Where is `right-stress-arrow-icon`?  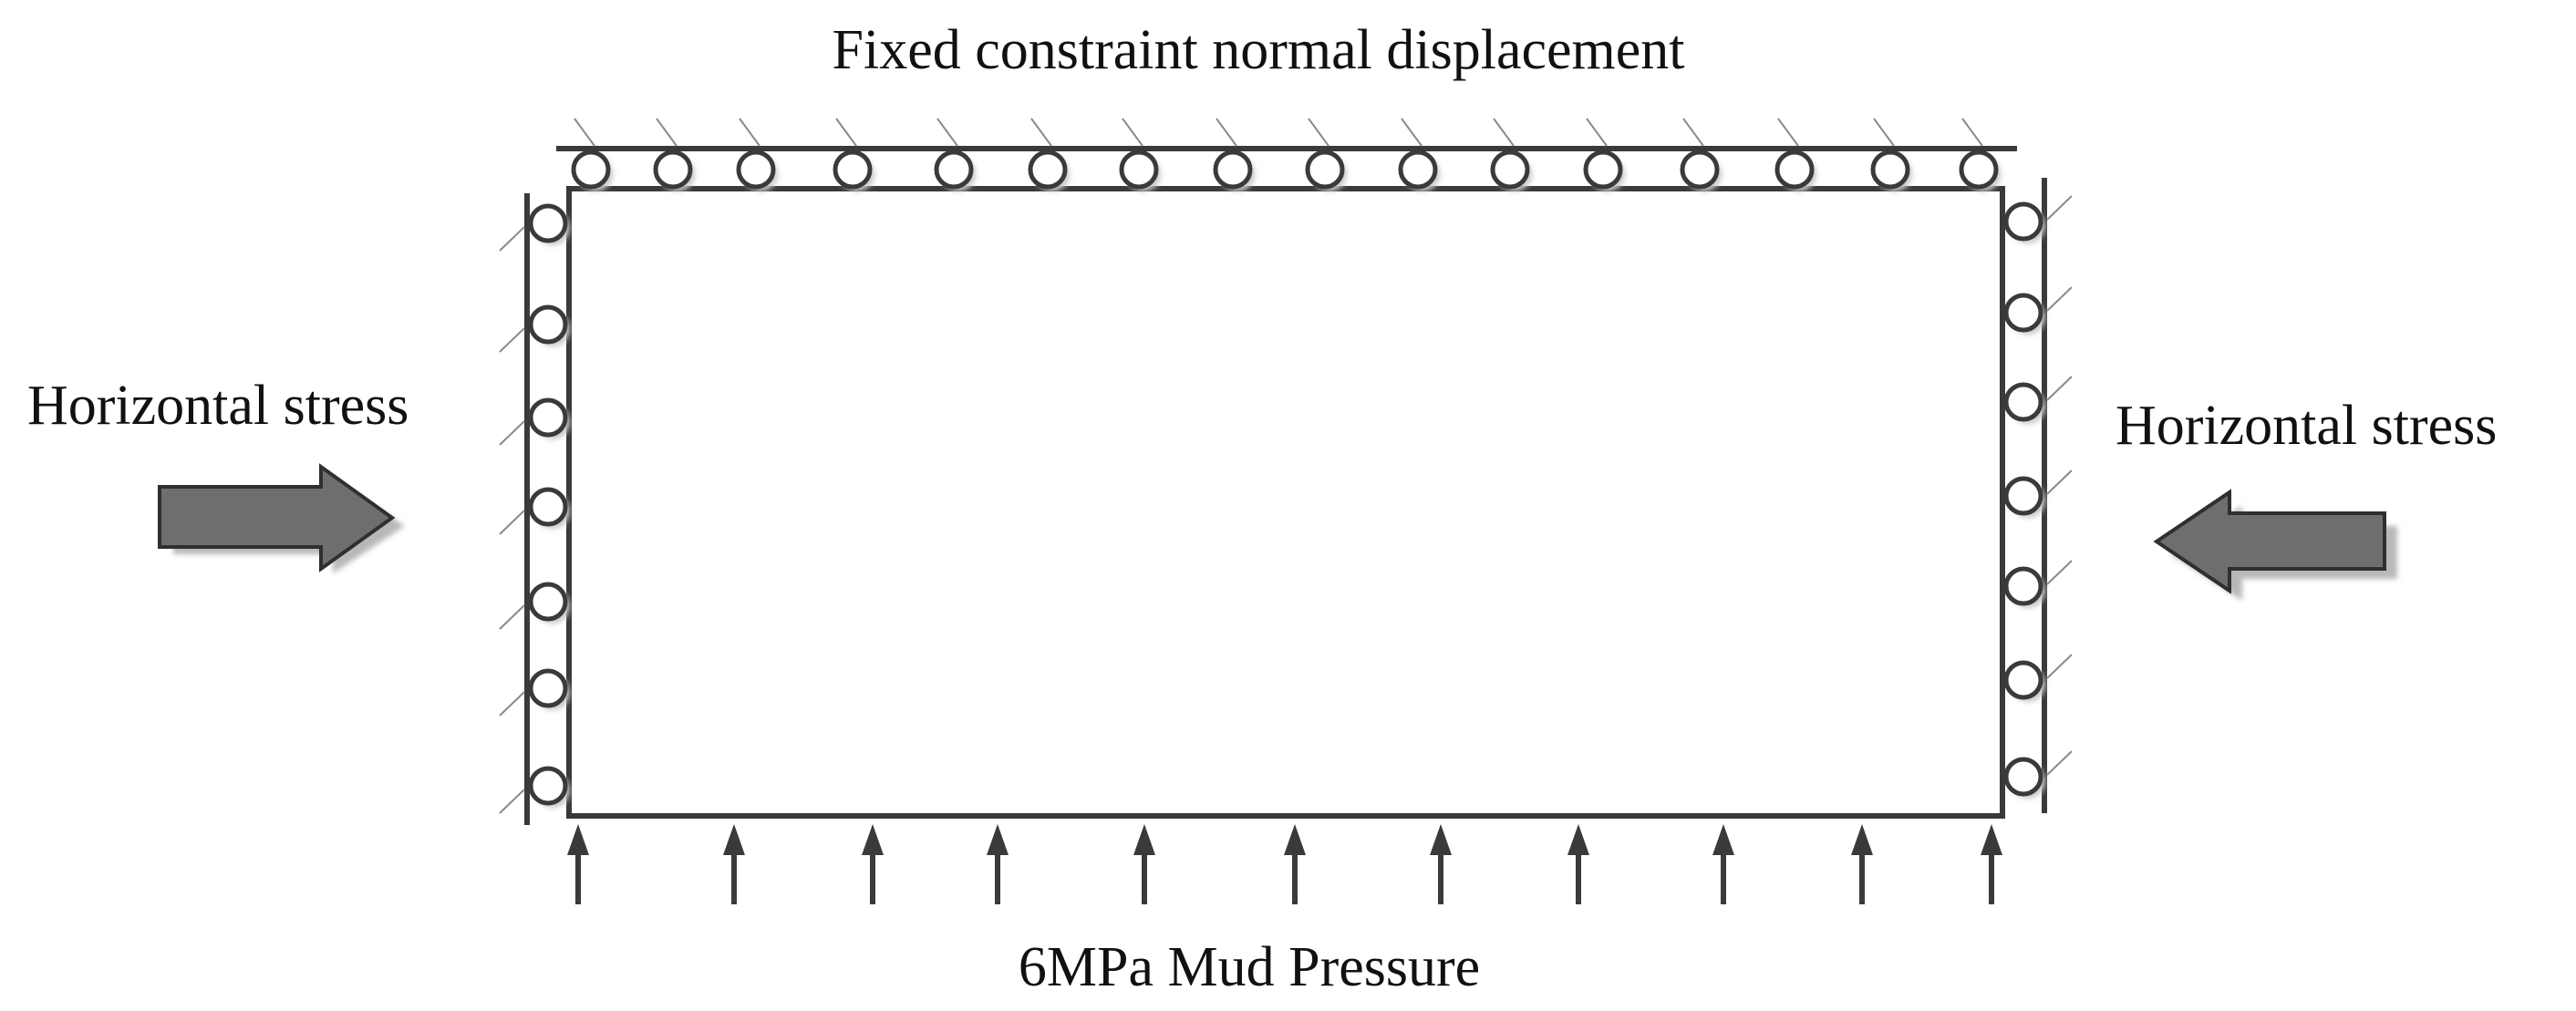 right-stress-arrow-icon is located at coordinates (2275, 545).